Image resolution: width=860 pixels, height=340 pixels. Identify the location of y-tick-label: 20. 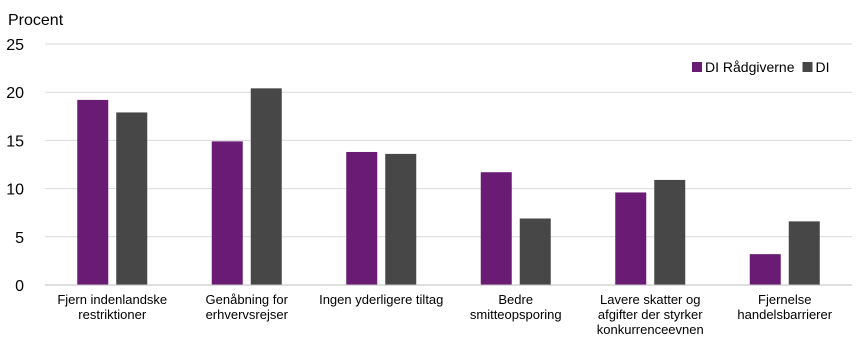
(15, 93).